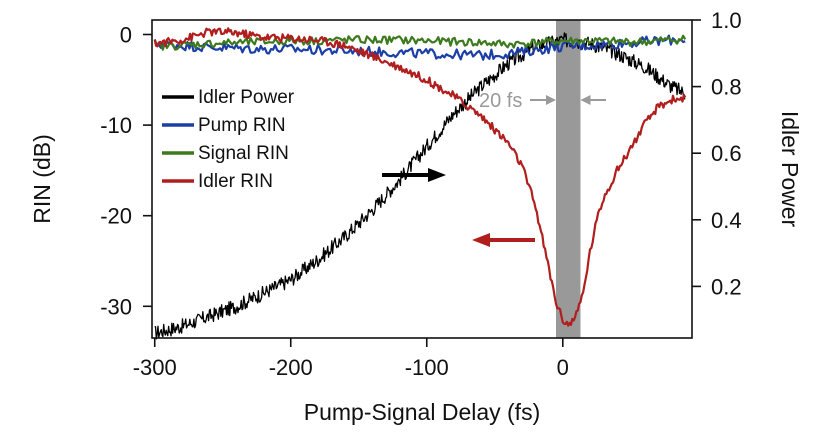  Describe the element at coordinates (291, 367) in the screenshot. I see `x-tick-label: -200` at that location.